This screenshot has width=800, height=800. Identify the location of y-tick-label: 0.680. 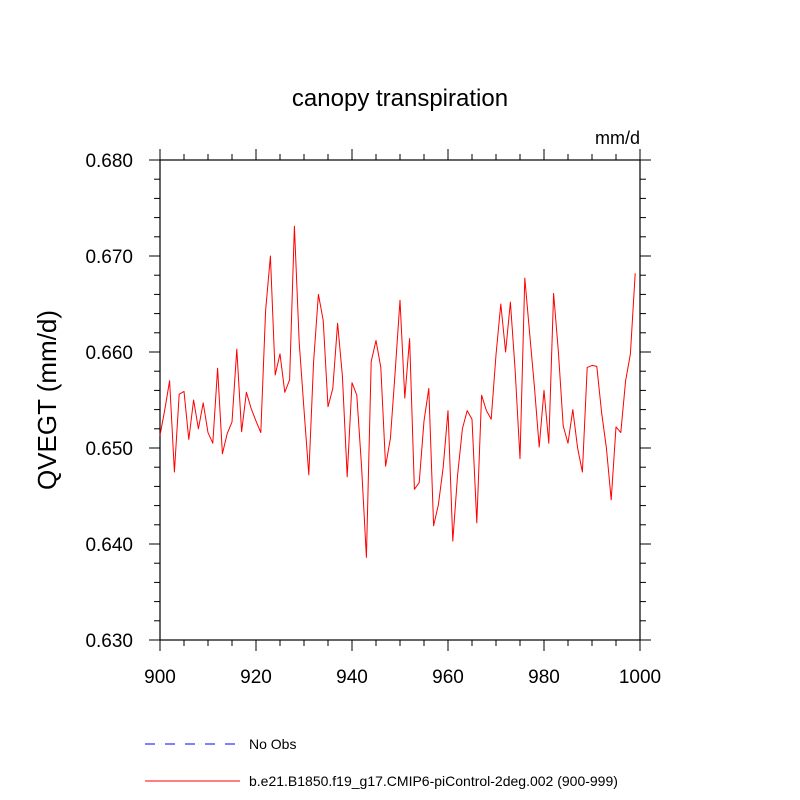
(109, 161).